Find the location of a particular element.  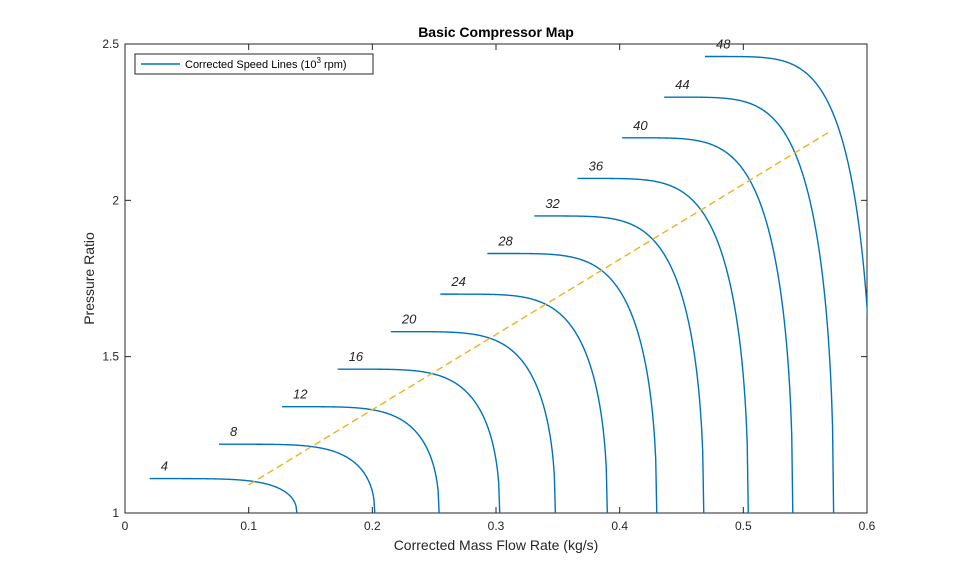

legend-label: Corrected Speed Lines (103 rpm) is located at coordinates (266, 63).